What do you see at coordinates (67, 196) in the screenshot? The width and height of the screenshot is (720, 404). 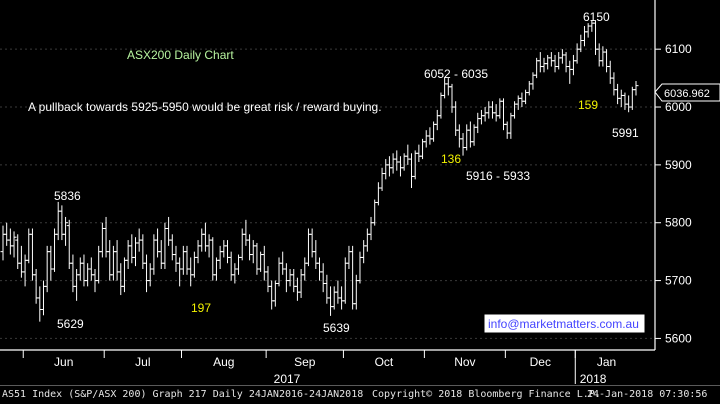 I see `label-5836: 5836` at bounding box center [67, 196].